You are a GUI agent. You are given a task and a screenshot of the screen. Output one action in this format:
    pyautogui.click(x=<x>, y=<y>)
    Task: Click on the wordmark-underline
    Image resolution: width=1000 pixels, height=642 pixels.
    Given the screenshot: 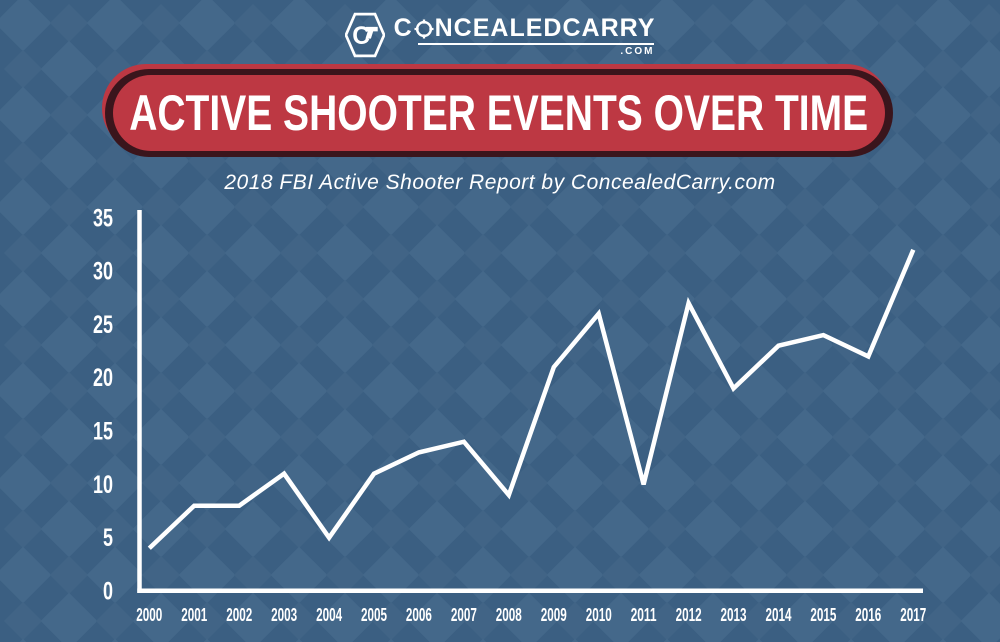 What is the action you would take?
    pyautogui.click(x=536, y=44)
    